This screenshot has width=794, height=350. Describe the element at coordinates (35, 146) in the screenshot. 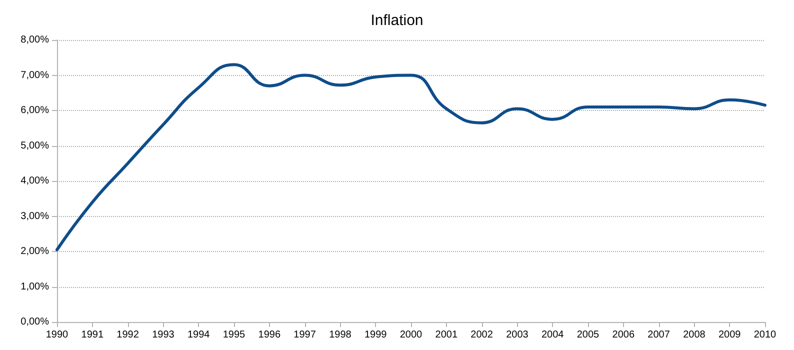

I see `y-tick-label: 5,00%` at that location.